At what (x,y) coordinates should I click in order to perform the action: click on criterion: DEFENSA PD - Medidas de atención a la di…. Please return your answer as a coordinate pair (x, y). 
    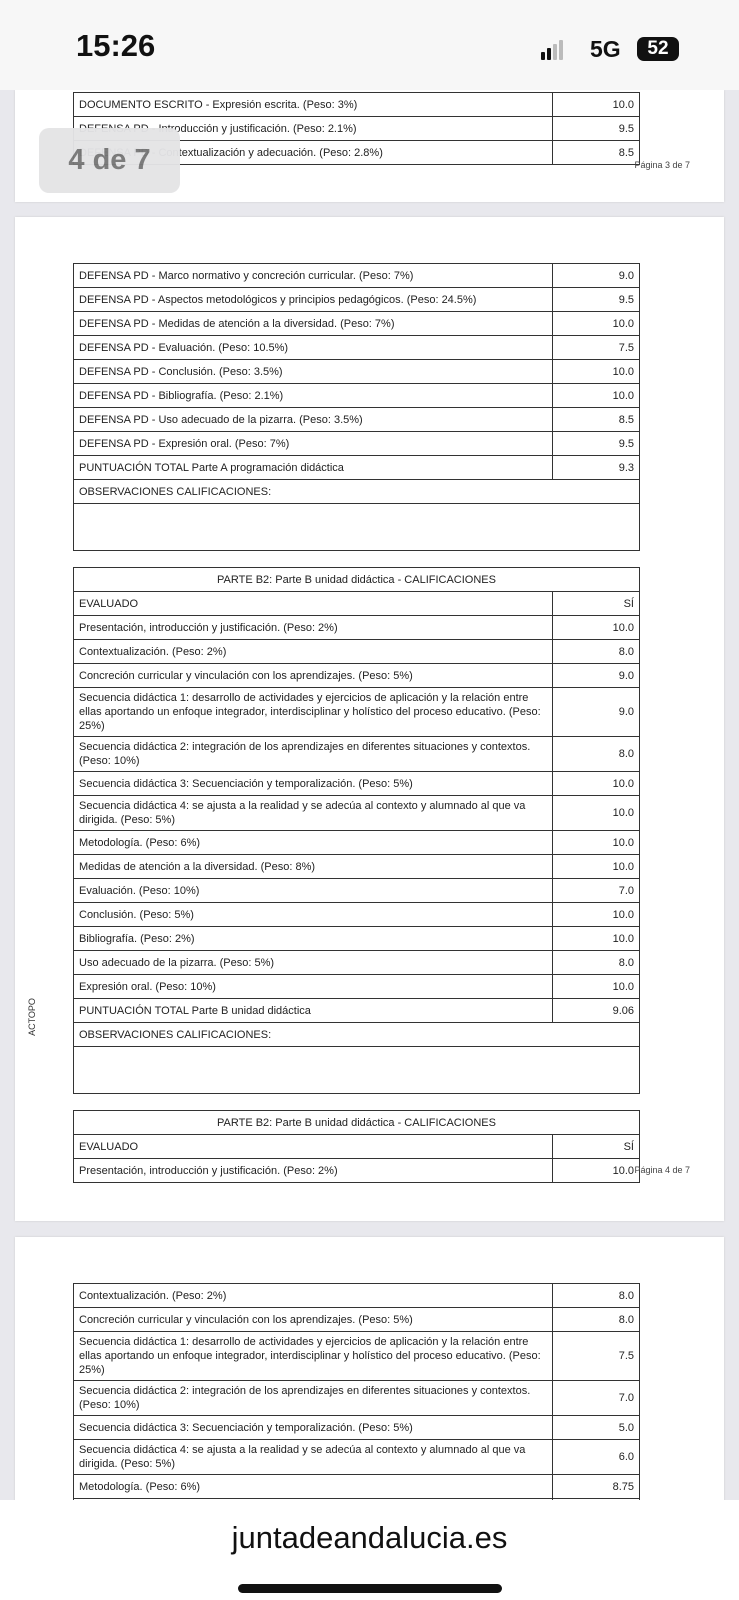
    Looking at the image, I should click on (313, 323).